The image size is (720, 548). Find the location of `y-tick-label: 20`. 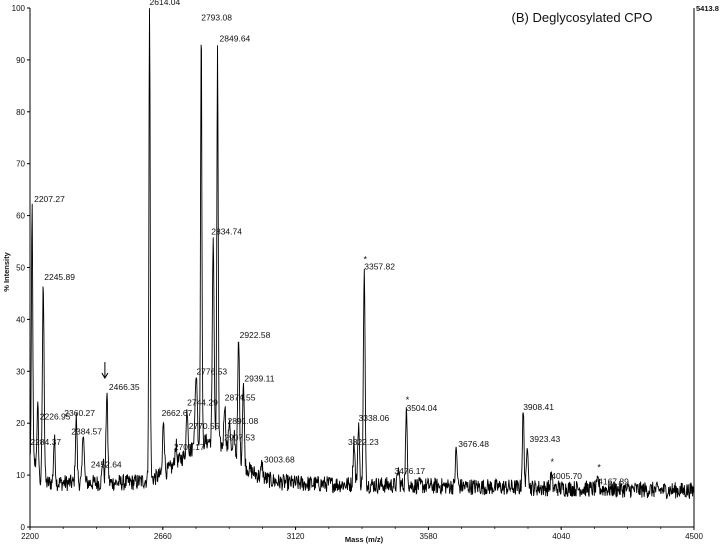

y-tick-label: 20 is located at coordinates (20, 423).